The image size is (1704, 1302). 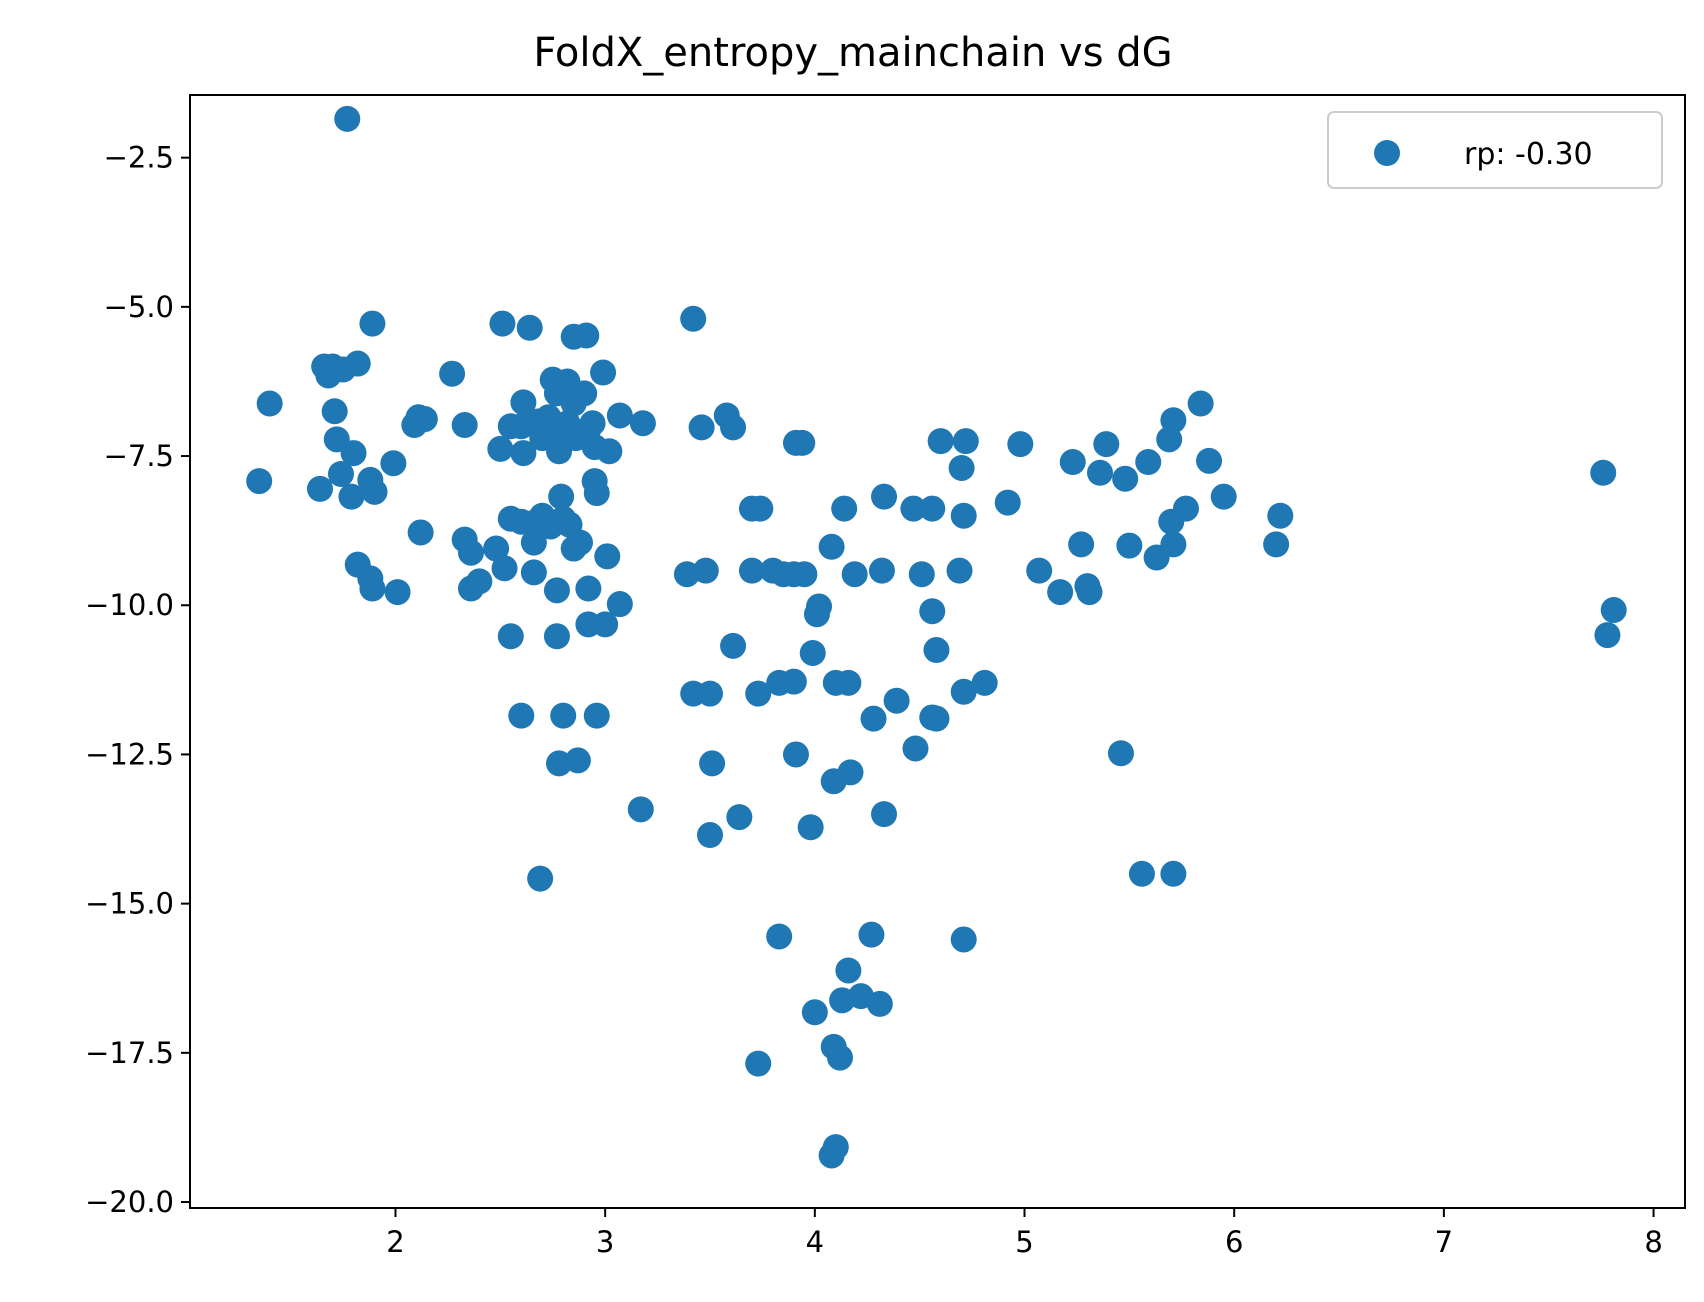 I want to click on x-tick-label: 2, so click(x=395, y=1242).